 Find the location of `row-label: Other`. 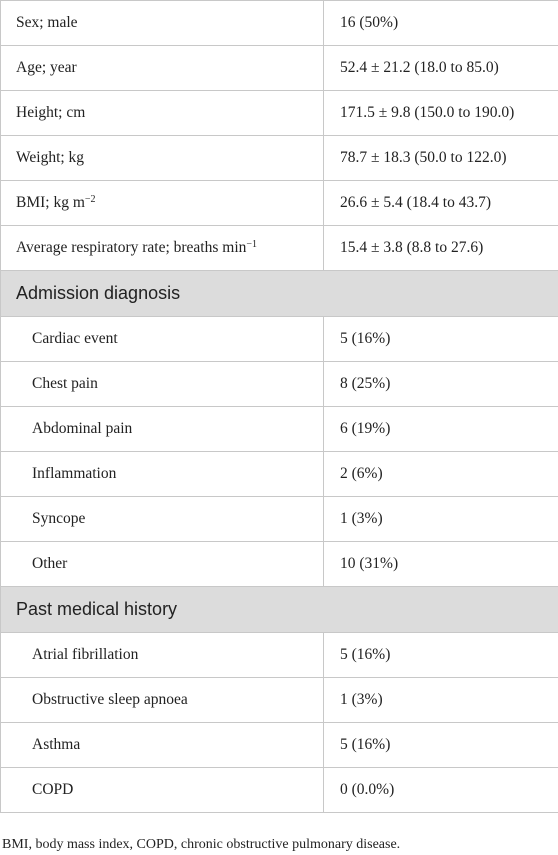

row-label: Other is located at coordinates (162, 564).